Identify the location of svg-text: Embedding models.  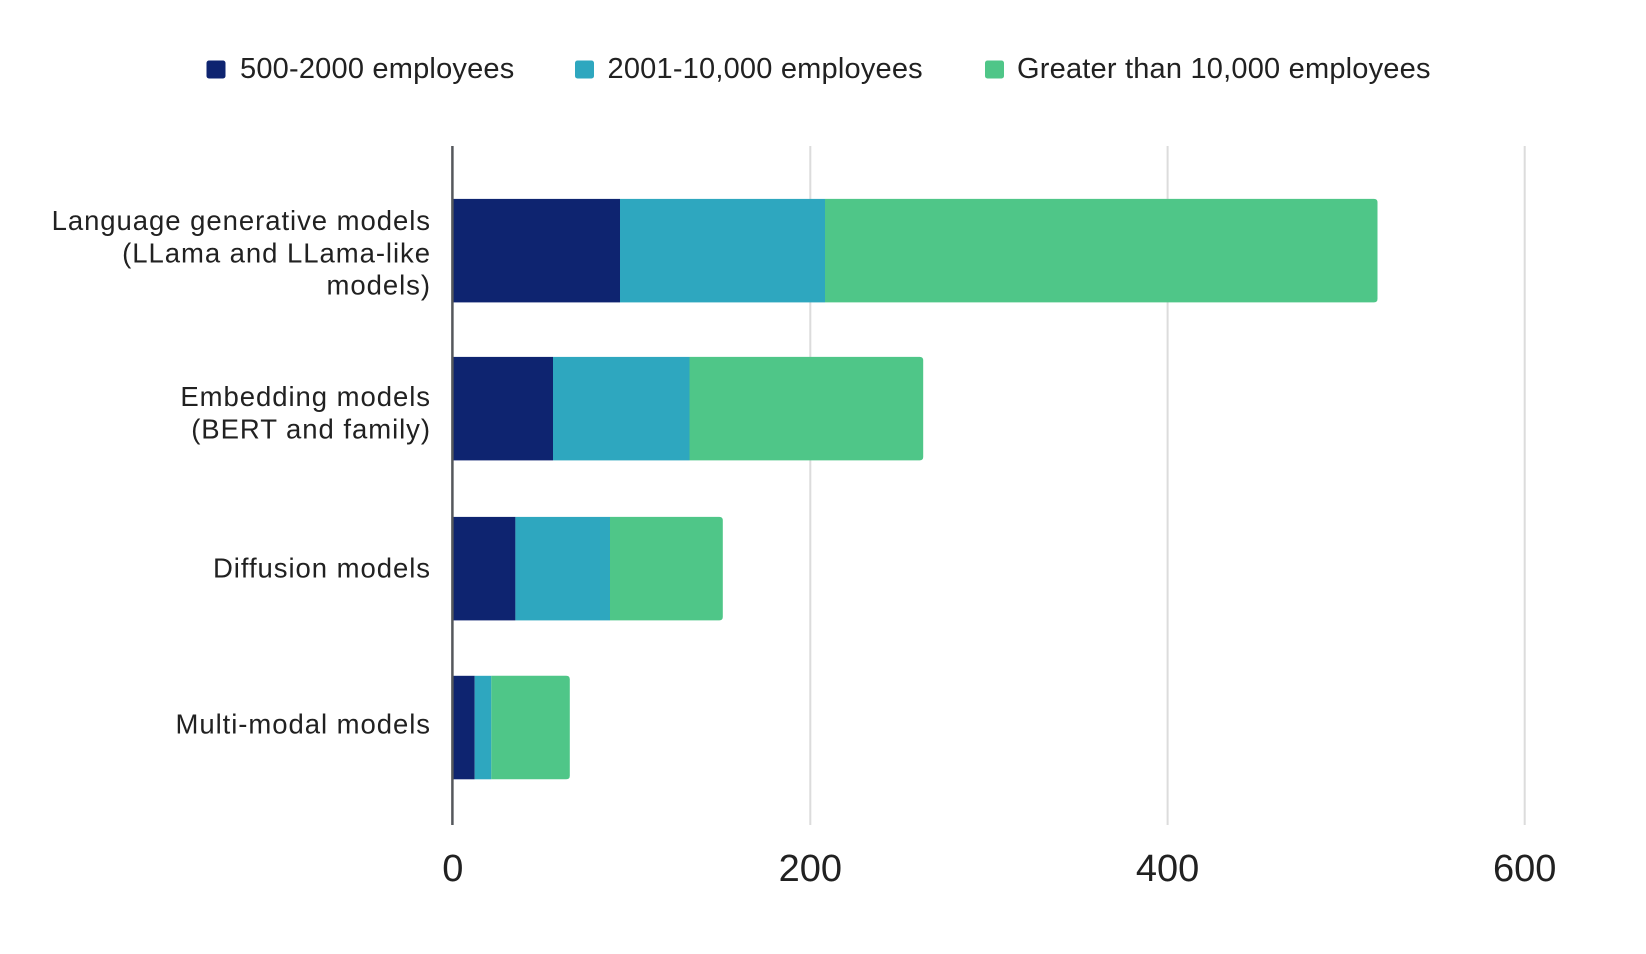
(305, 396).